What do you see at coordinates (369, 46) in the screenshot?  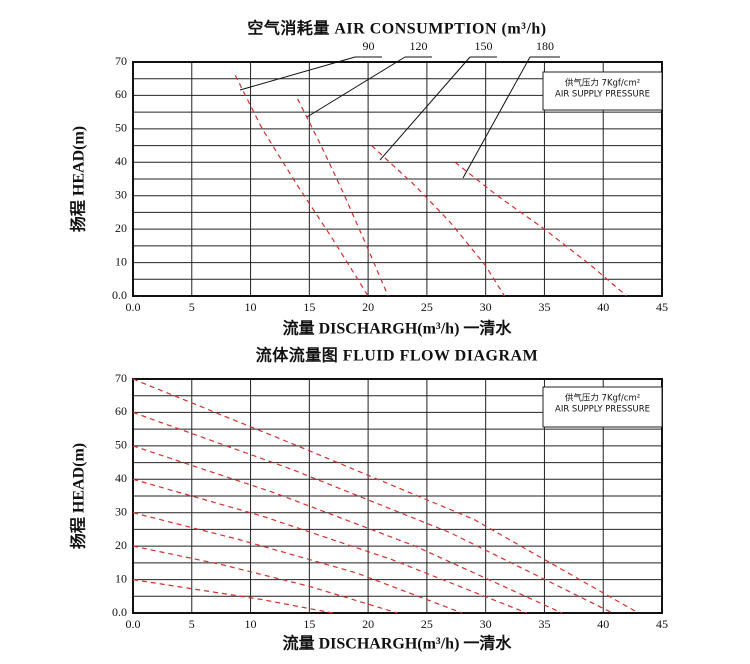 I see `curve-label: 90` at bounding box center [369, 46].